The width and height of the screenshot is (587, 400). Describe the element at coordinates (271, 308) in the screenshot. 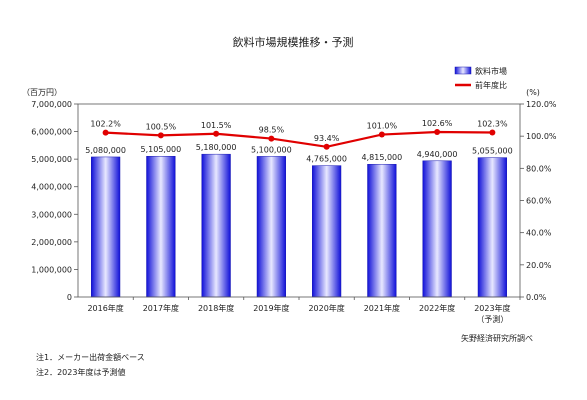

I see `x-tick-label: 2019年度` at that location.